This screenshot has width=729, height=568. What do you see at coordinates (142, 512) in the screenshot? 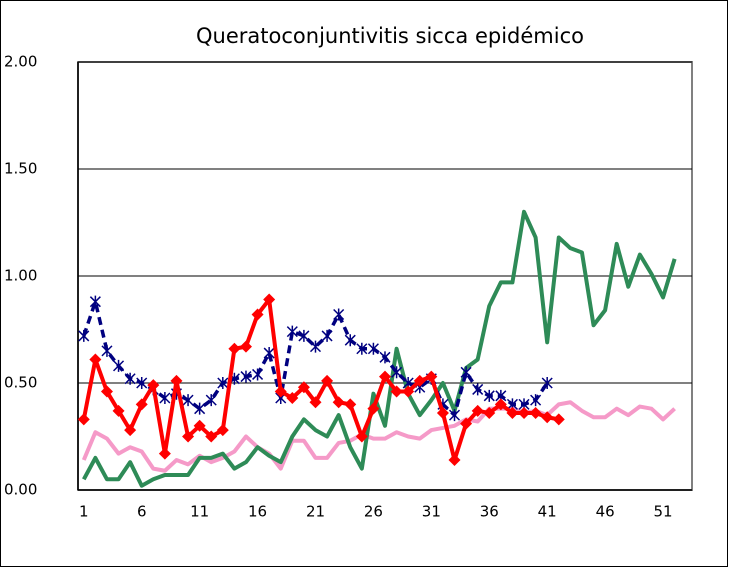
I see `x-tick-label: 6` at bounding box center [142, 512].